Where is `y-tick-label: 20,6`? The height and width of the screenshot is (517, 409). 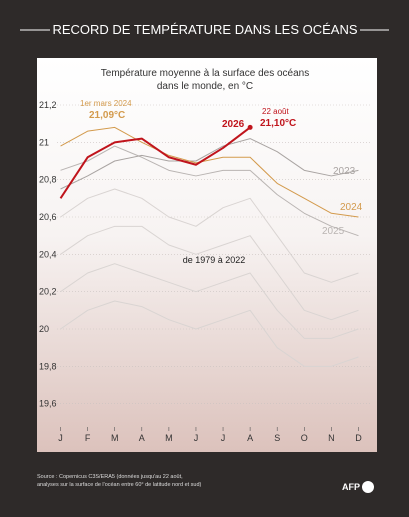 y-tick-label: 20,6 is located at coordinates (48, 217).